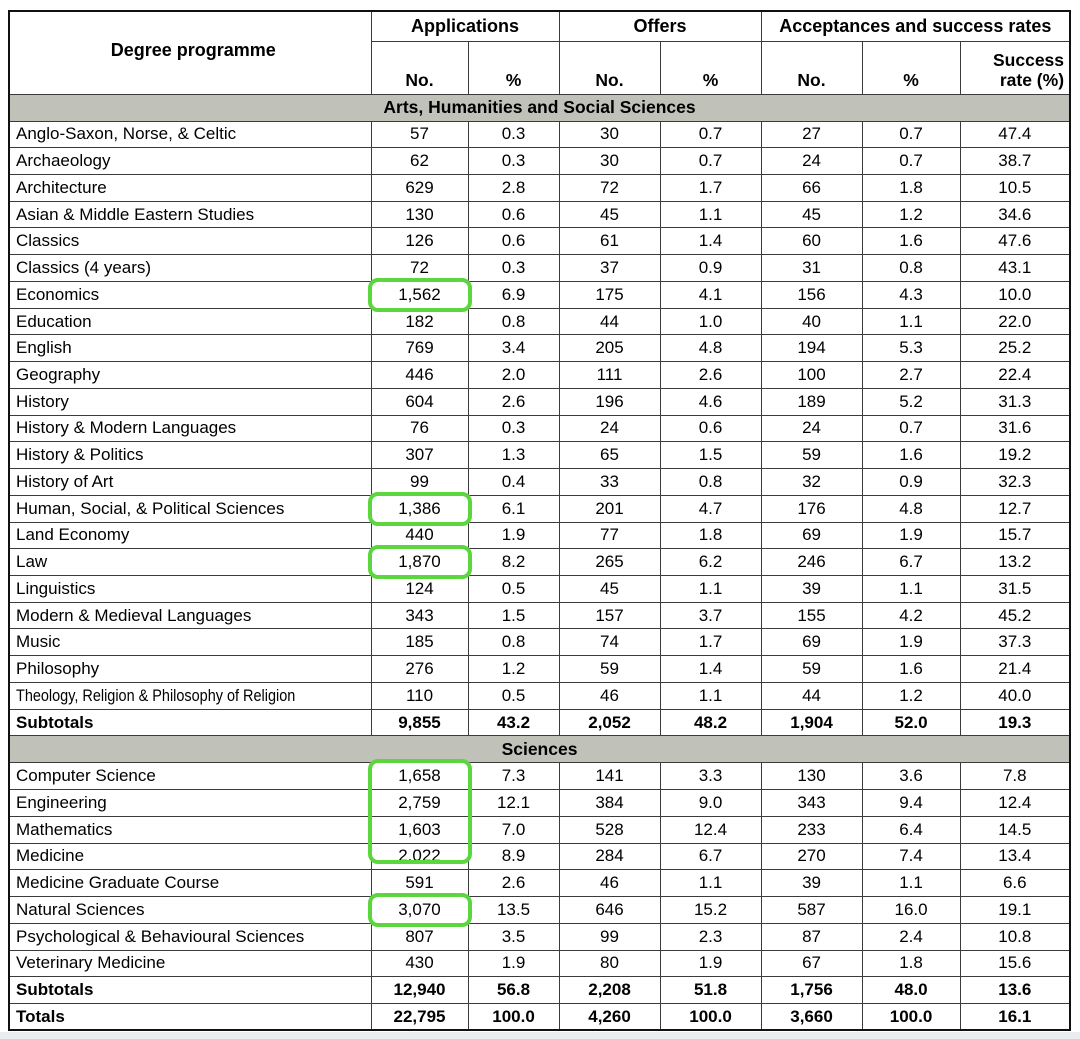 The width and height of the screenshot is (1080, 1039). What do you see at coordinates (811, 134) in the screenshot?
I see `acc-no-cell: 27` at bounding box center [811, 134].